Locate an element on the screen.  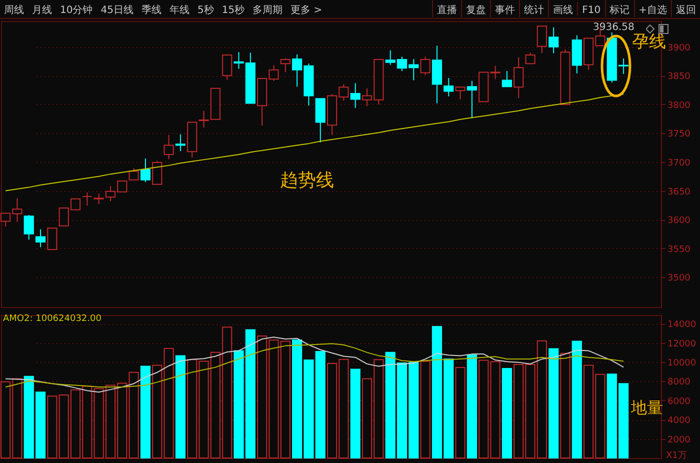
y-tick-label: 12000 is located at coordinates (682, 344).